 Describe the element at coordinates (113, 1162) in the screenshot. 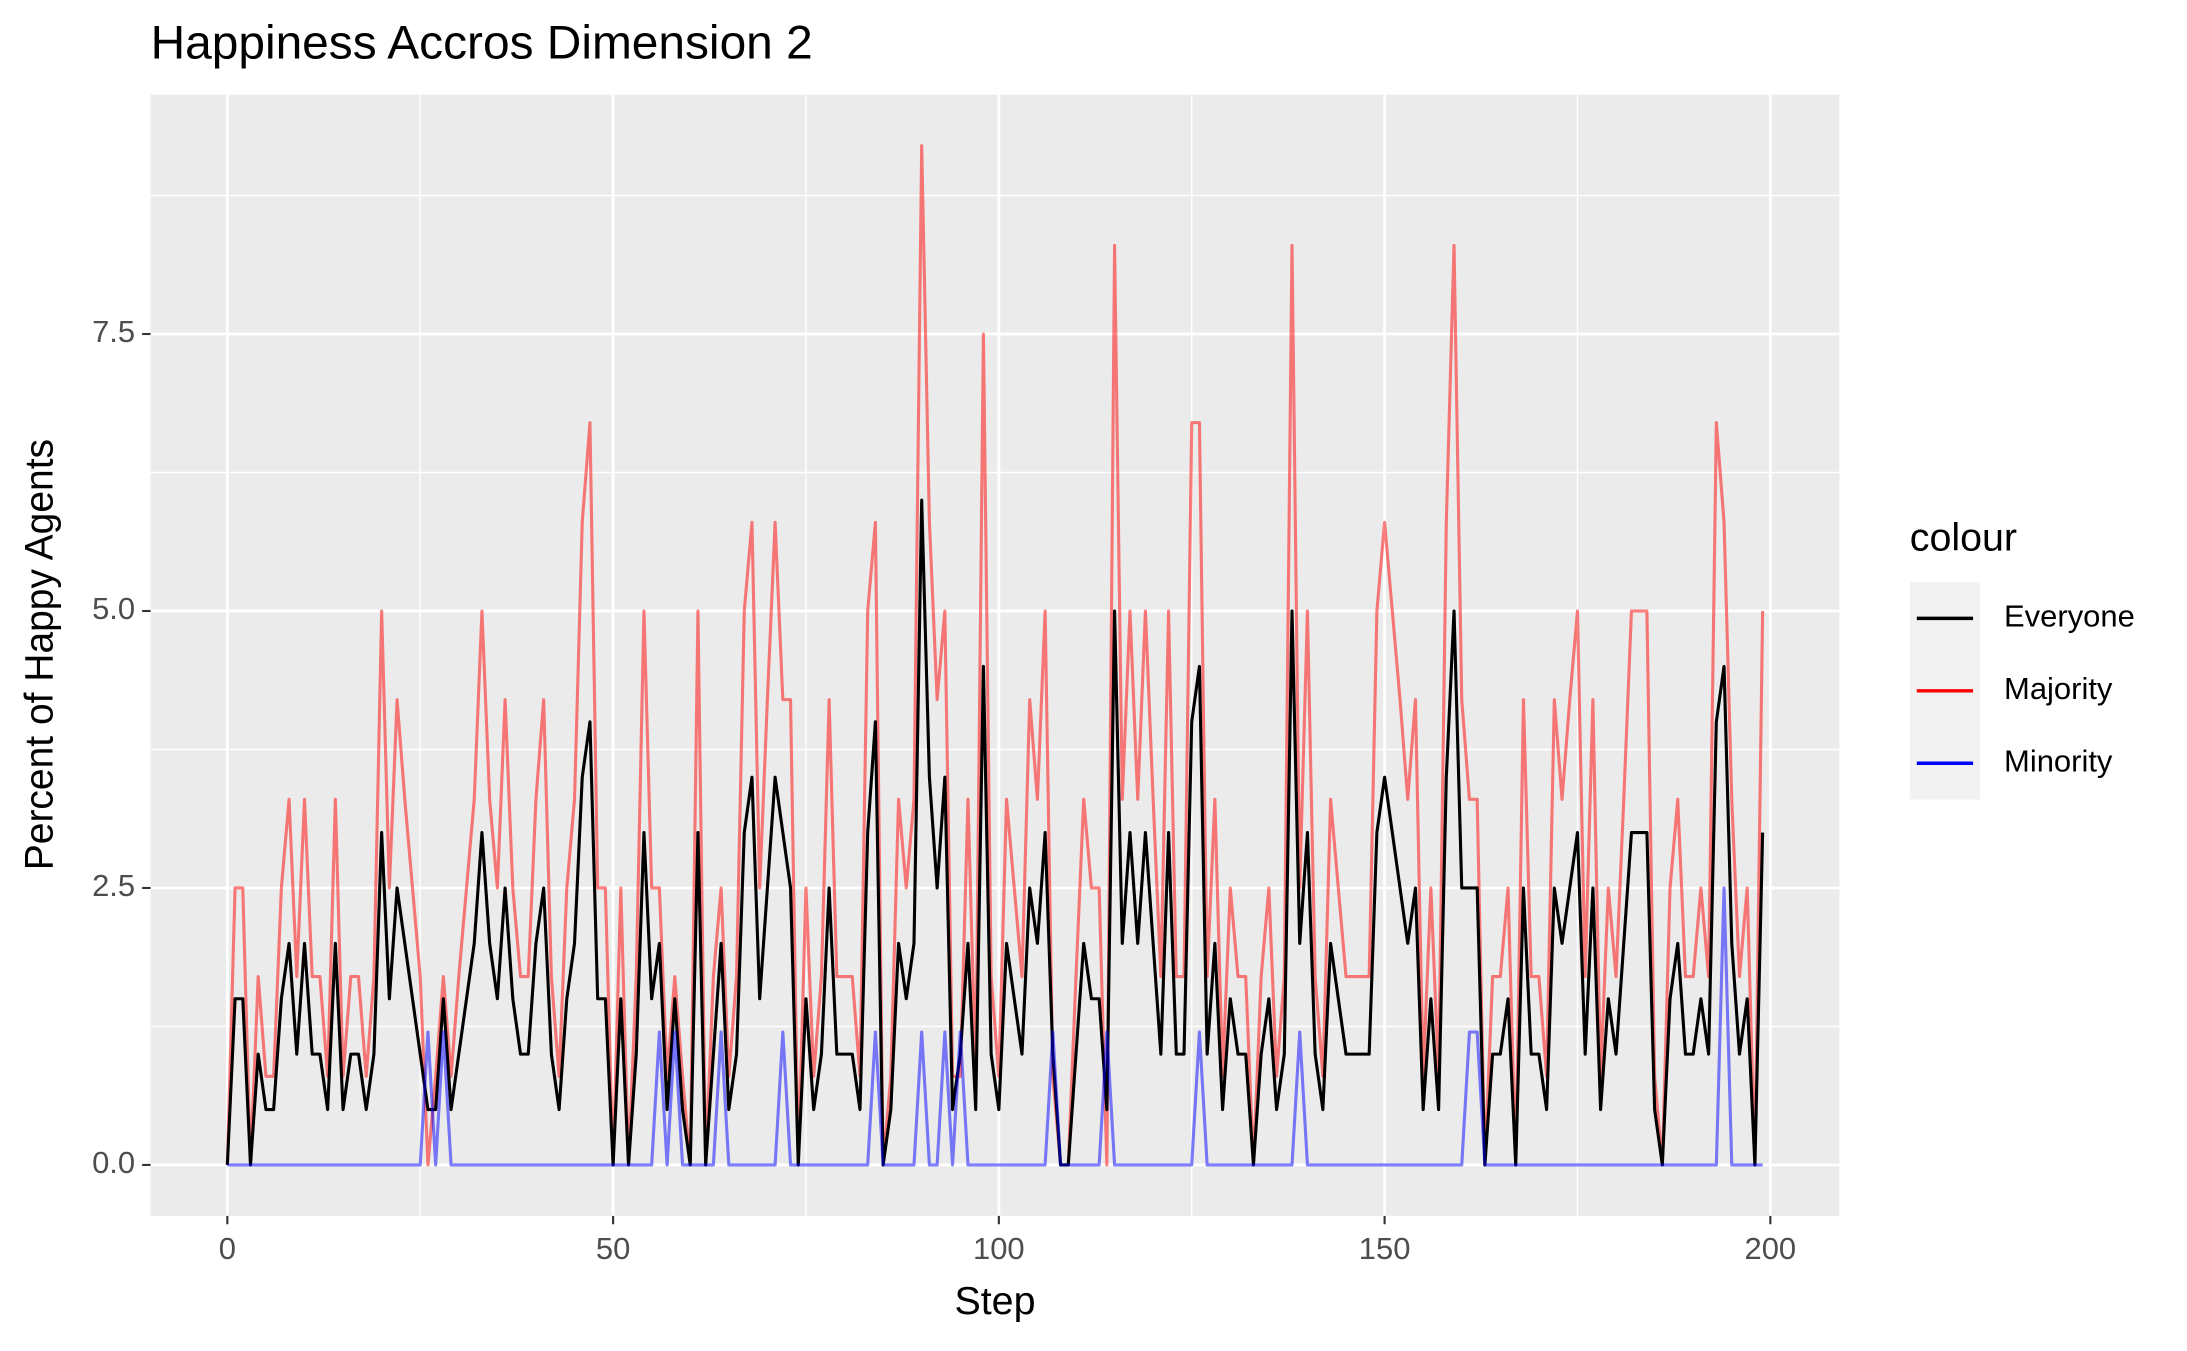

I see `y-tick-label: 0.0` at that location.